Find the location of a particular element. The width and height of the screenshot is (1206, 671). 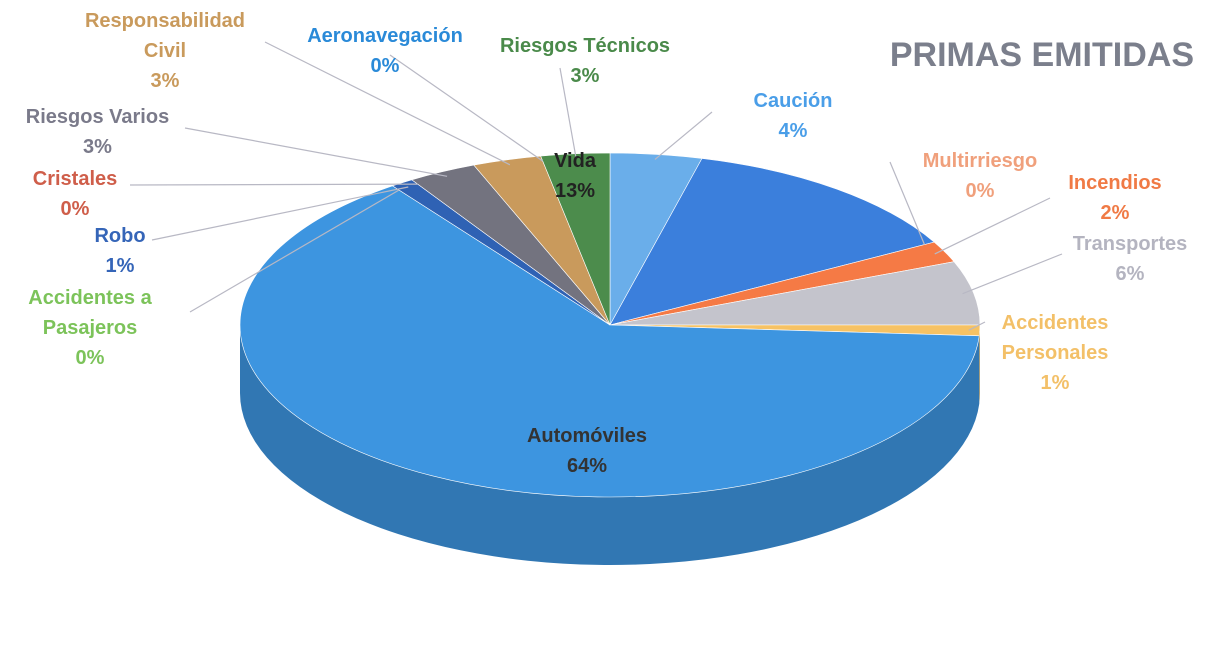

slice-label: Responsabilidad Civil 3% is located at coordinates (165, 51).